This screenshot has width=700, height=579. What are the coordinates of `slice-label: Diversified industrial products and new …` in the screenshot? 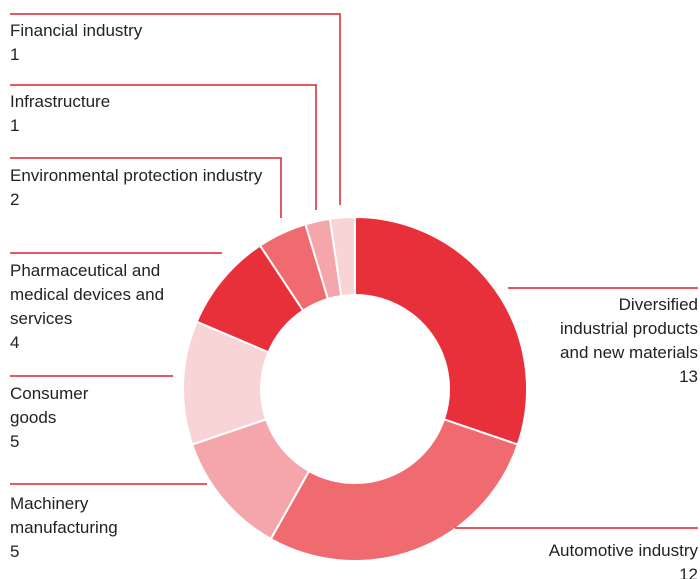 It's located at (628, 341).